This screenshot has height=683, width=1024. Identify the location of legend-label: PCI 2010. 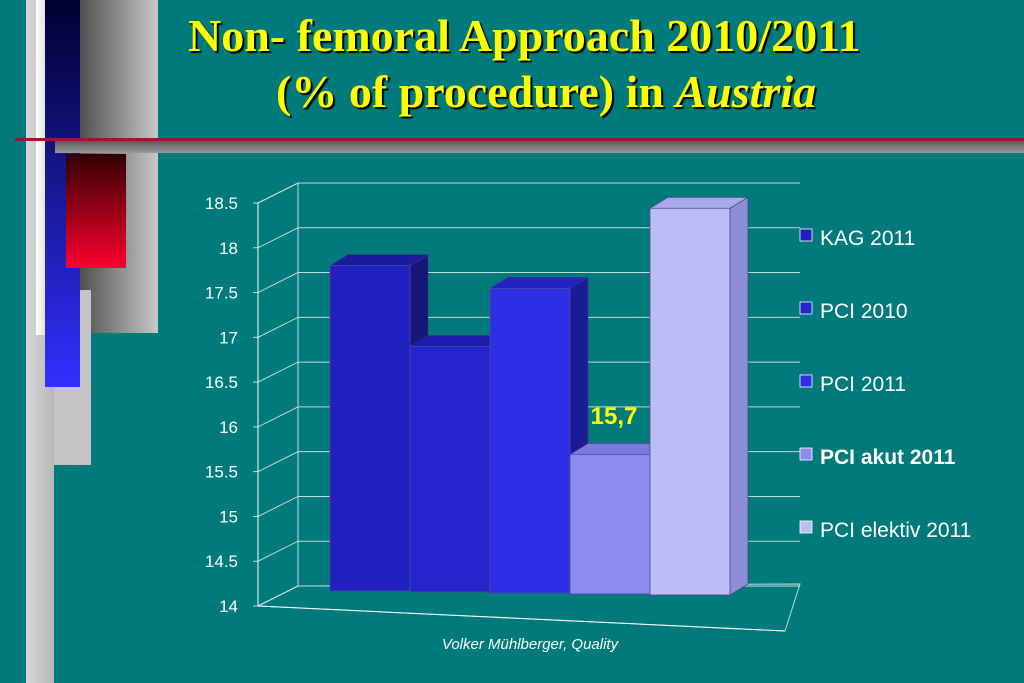
(864, 311).